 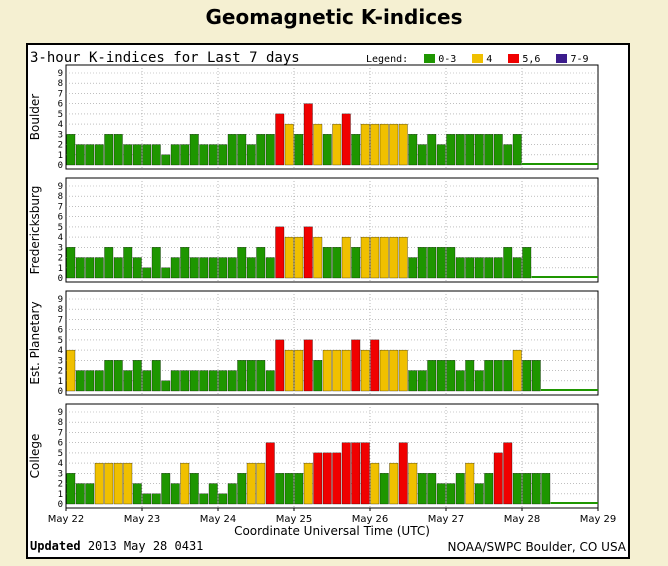 What do you see at coordinates (35, 456) in the screenshot?
I see `panel-label: College` at bounding box center [35, 456].